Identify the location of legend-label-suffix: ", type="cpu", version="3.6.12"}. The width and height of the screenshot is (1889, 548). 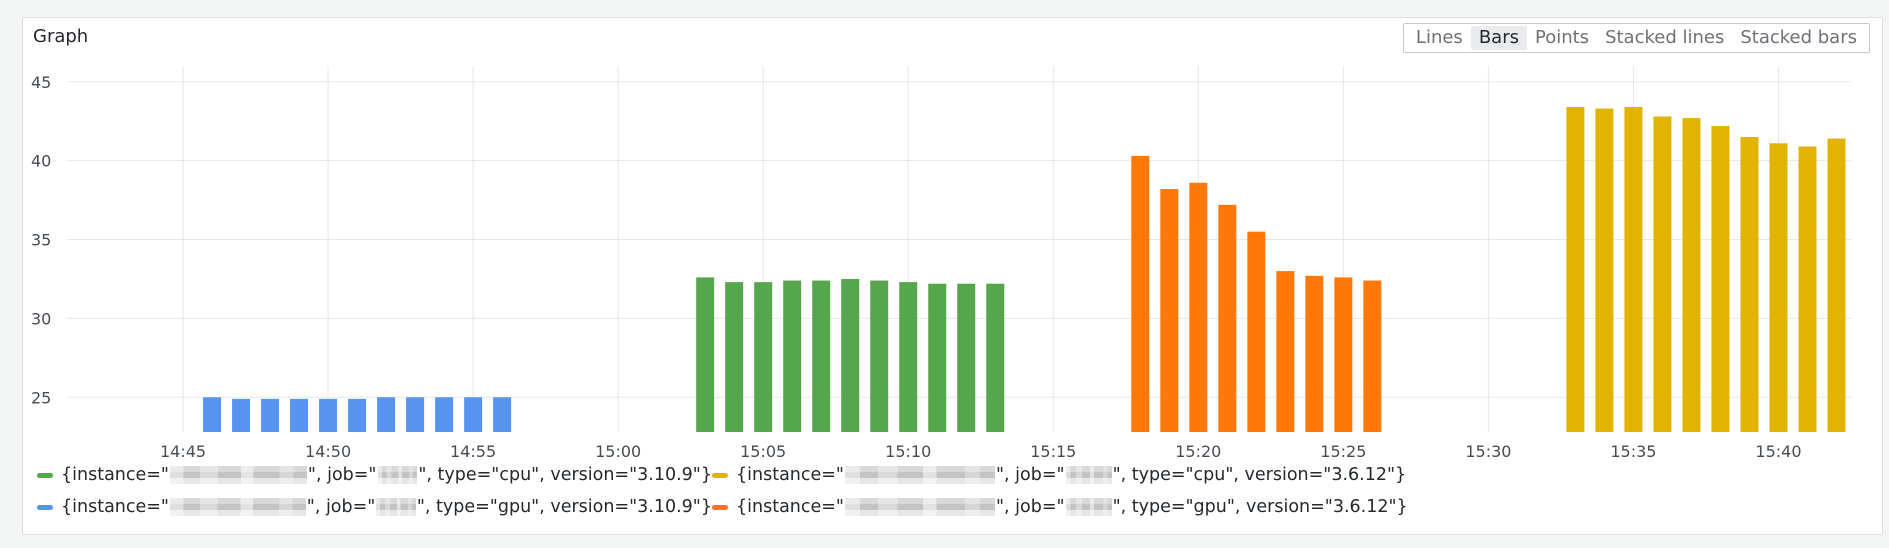
(1259, 475).